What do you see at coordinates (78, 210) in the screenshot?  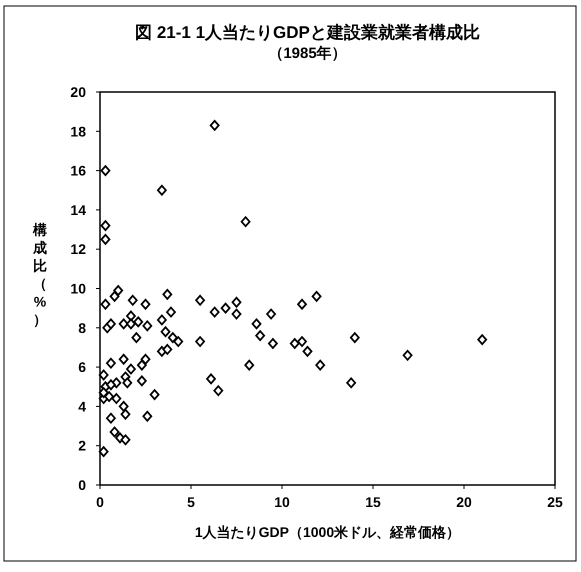 I see `y-tick-label: 14` at bounding box center [78, 210].